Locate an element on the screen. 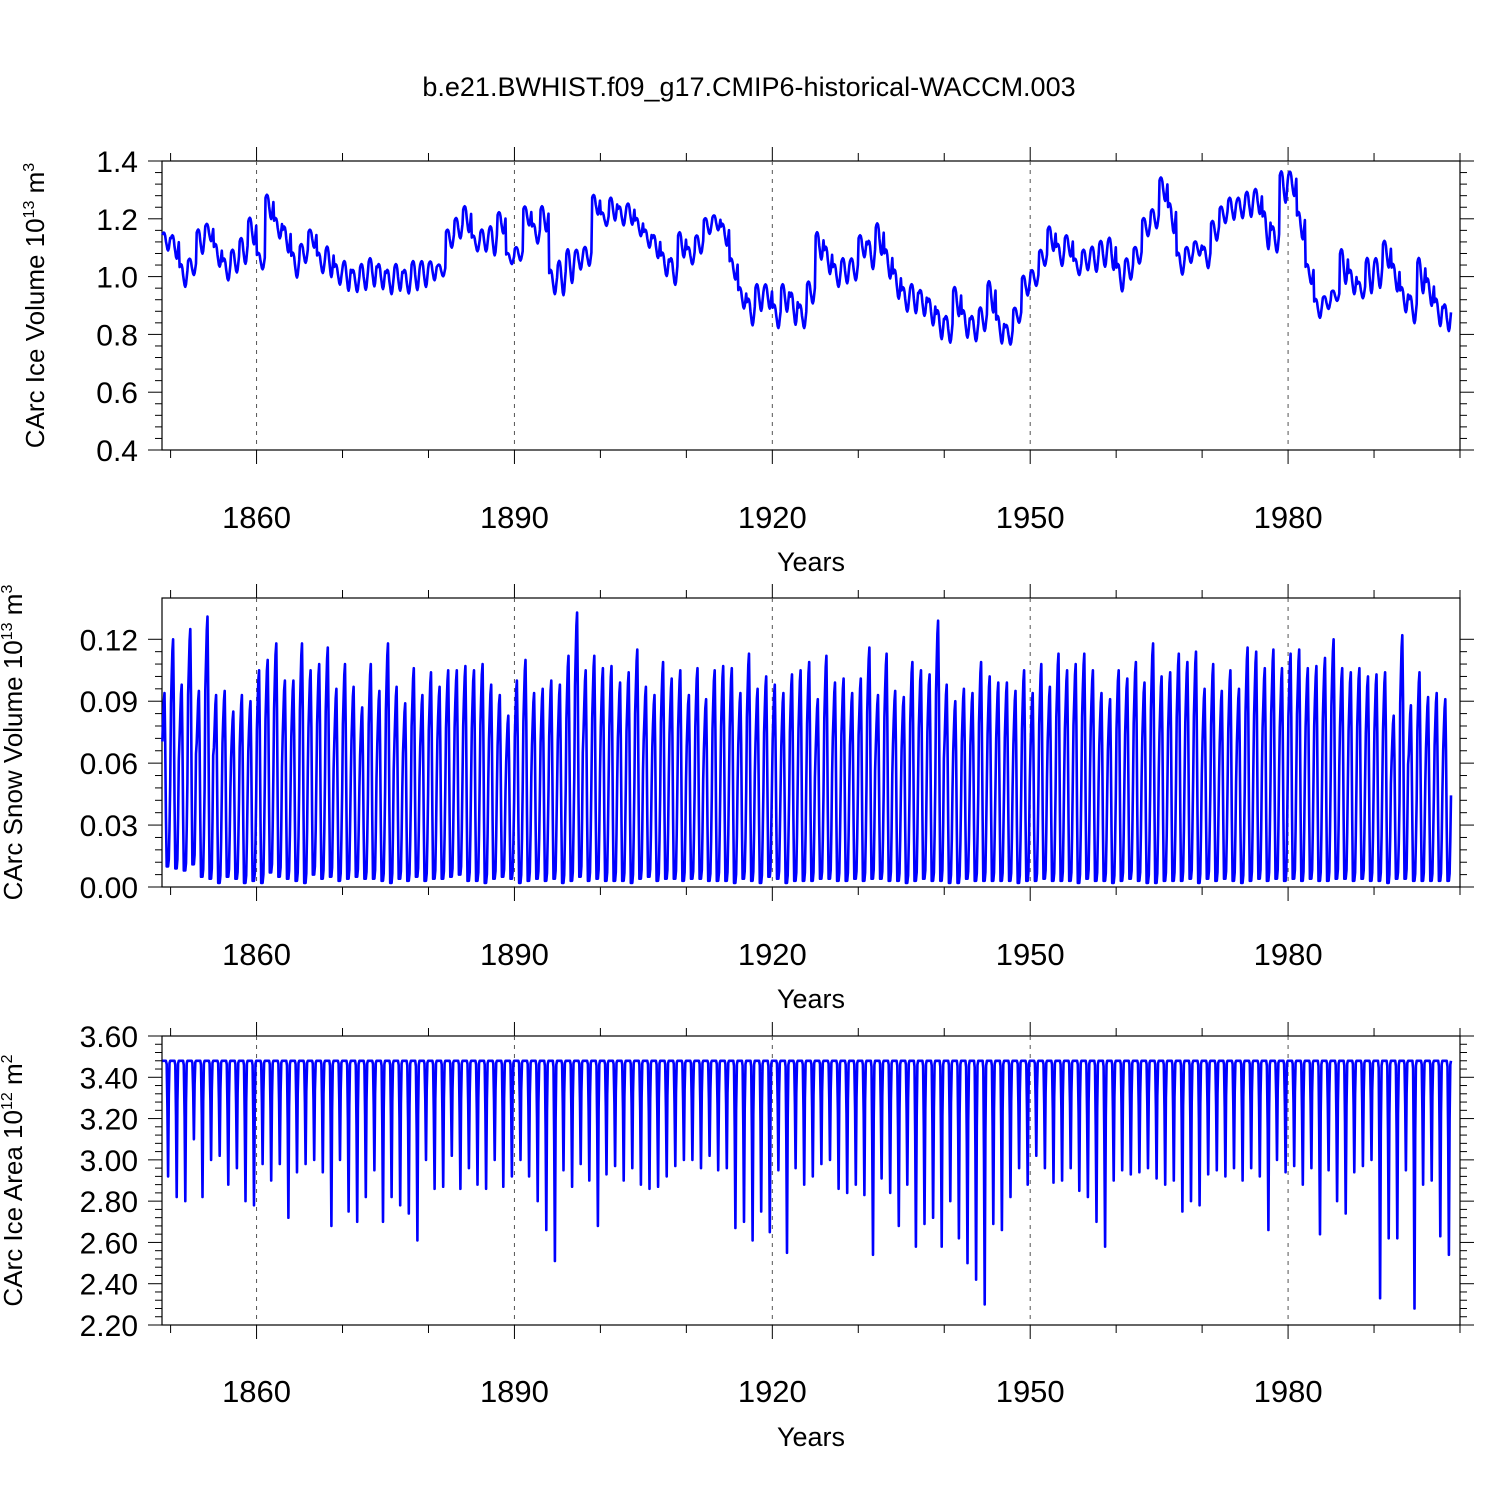 The image size is (1500, 1500). series-line-ice-area is located at coordinates (807, 1184).